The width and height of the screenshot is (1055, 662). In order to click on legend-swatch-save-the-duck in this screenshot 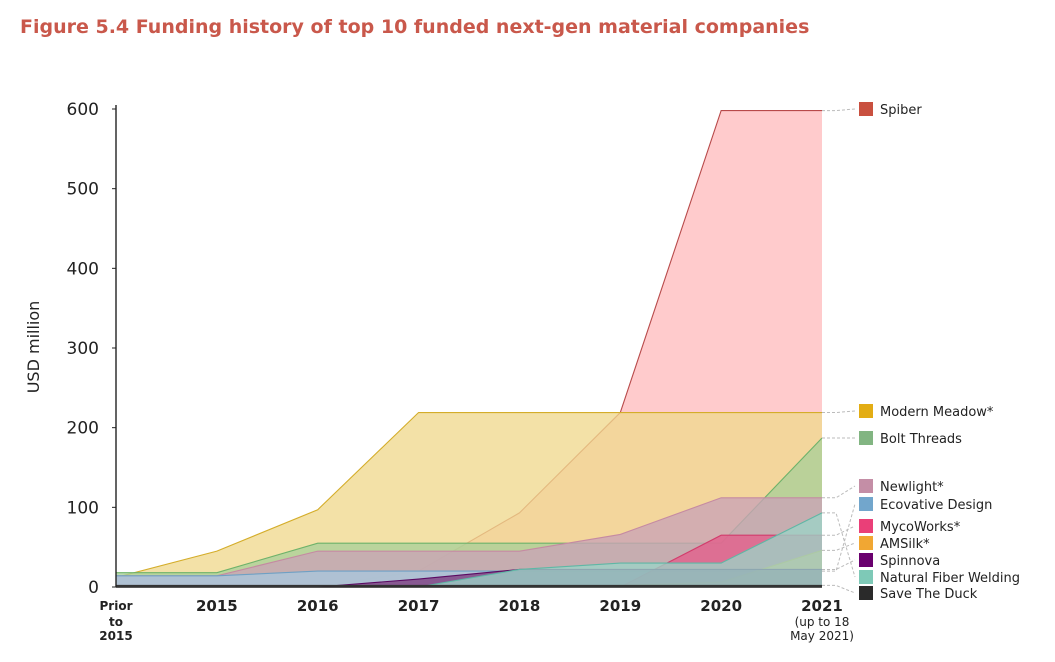, I will do `click(866, 593)`.